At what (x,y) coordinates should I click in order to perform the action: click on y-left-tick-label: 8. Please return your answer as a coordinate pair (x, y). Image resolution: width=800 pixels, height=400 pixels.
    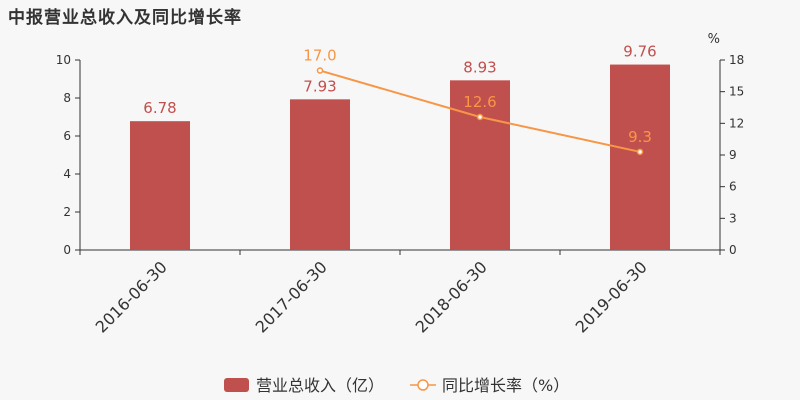
    Looking at the image, I should click on (67, 98).